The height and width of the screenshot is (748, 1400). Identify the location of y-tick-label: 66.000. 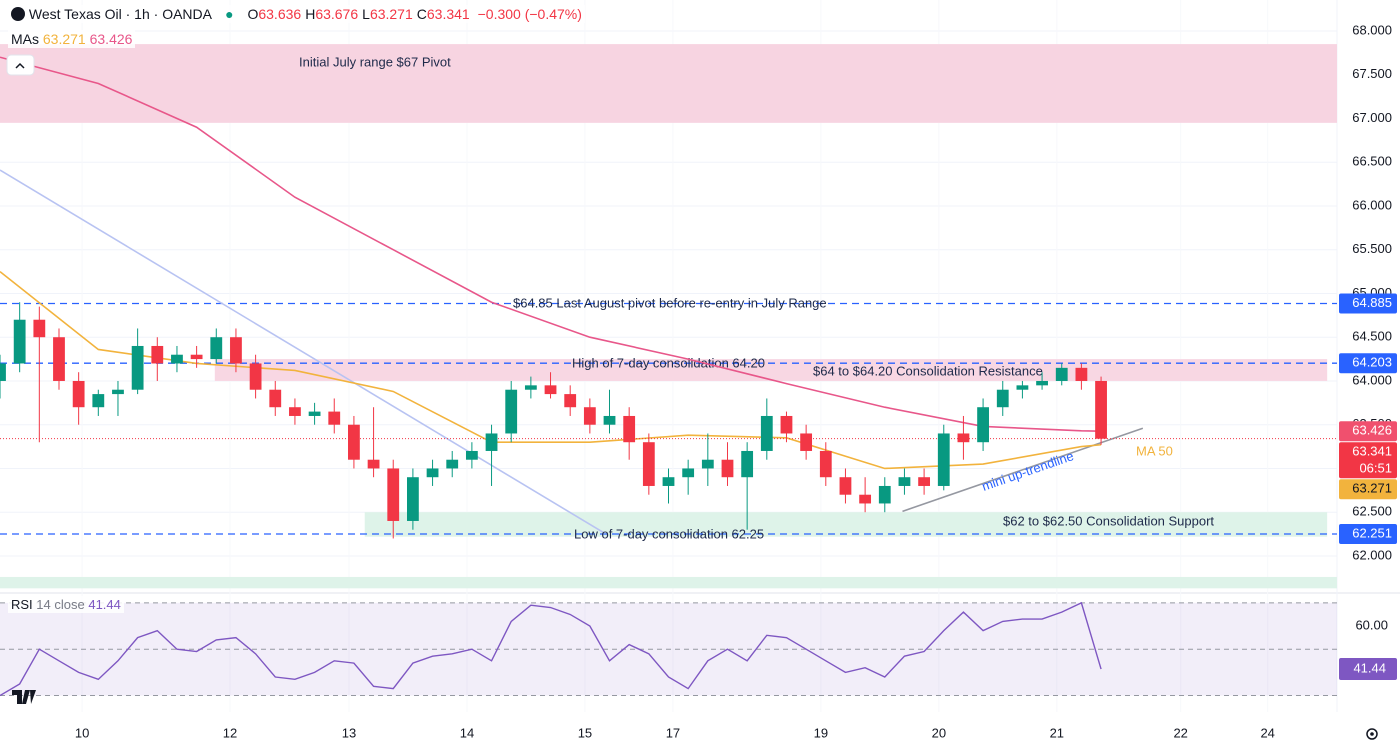
(1372, 204).